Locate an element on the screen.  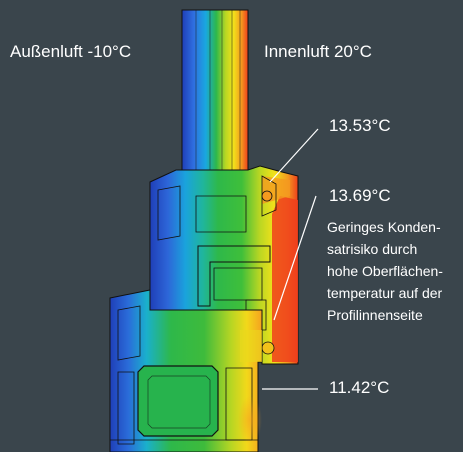
leader-lines is located at coordinates (290, 259).